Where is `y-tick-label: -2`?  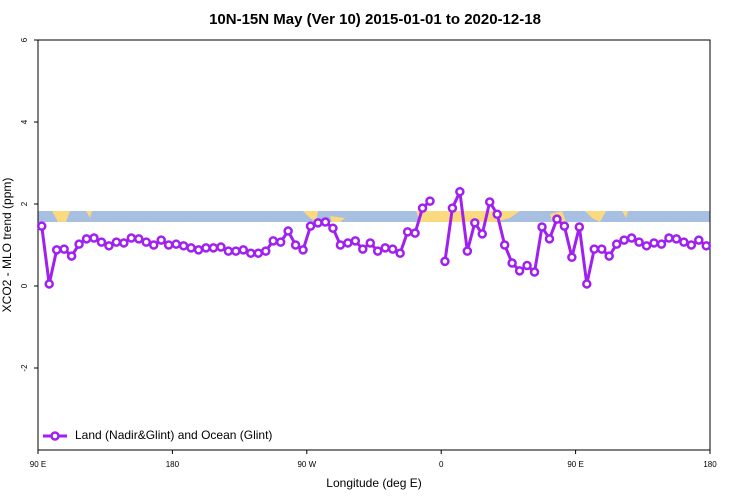
y-tick-label: -2 is located at coordinates (24, 368).